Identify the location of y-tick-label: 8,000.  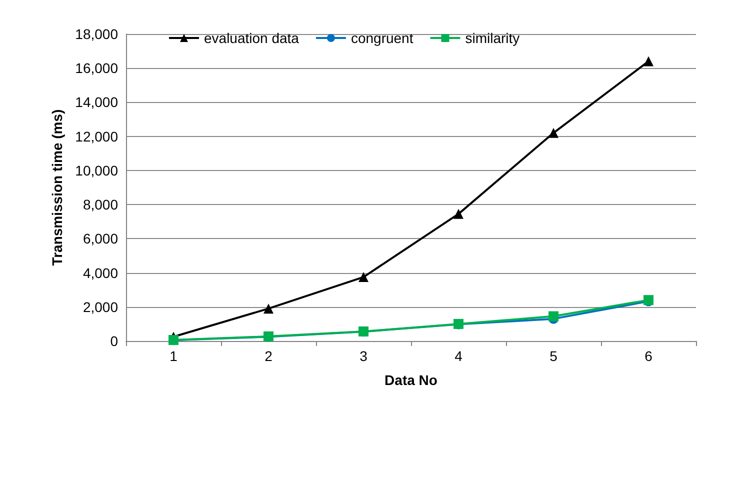
(100, 204).